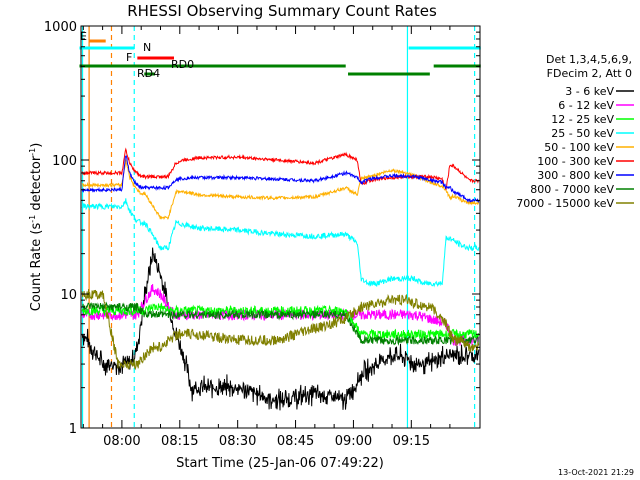  I want to click on x-tick-label-0: 08:00, so click(121, 441).